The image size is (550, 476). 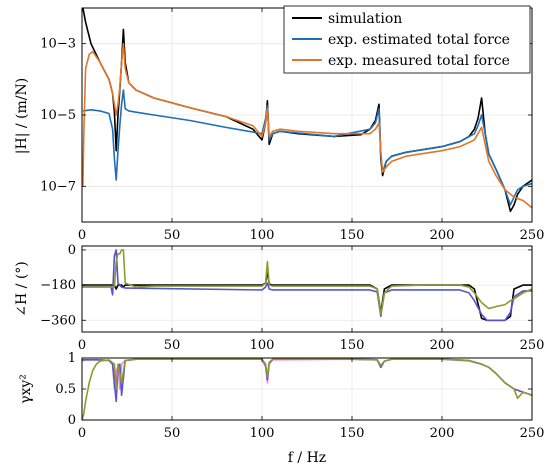 I want to click on coherence-ylabel: γxy², so click(x=26, y=389).